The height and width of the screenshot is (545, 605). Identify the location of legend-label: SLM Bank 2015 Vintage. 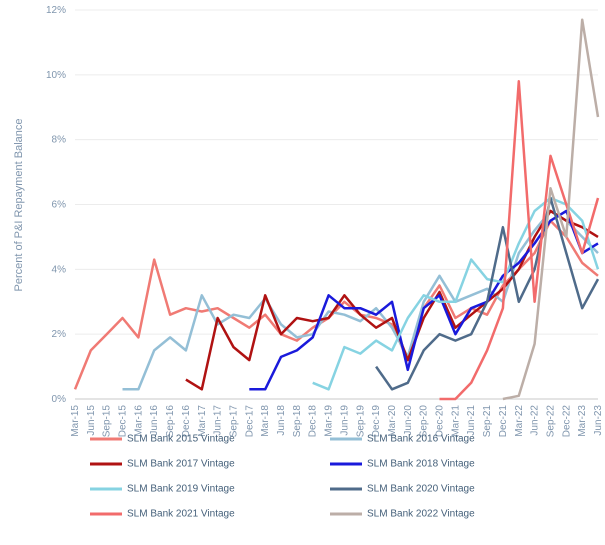
(181, 439).